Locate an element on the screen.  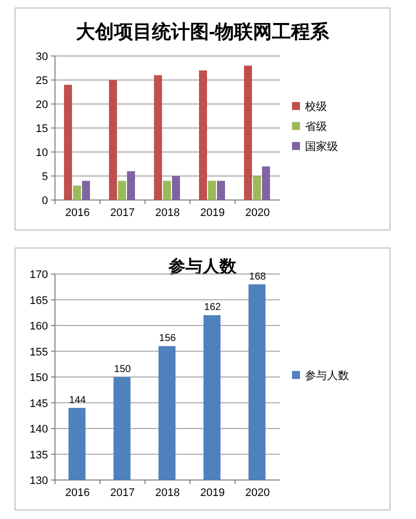
y-tick-label: 135 is located at coordinates (39, 455).